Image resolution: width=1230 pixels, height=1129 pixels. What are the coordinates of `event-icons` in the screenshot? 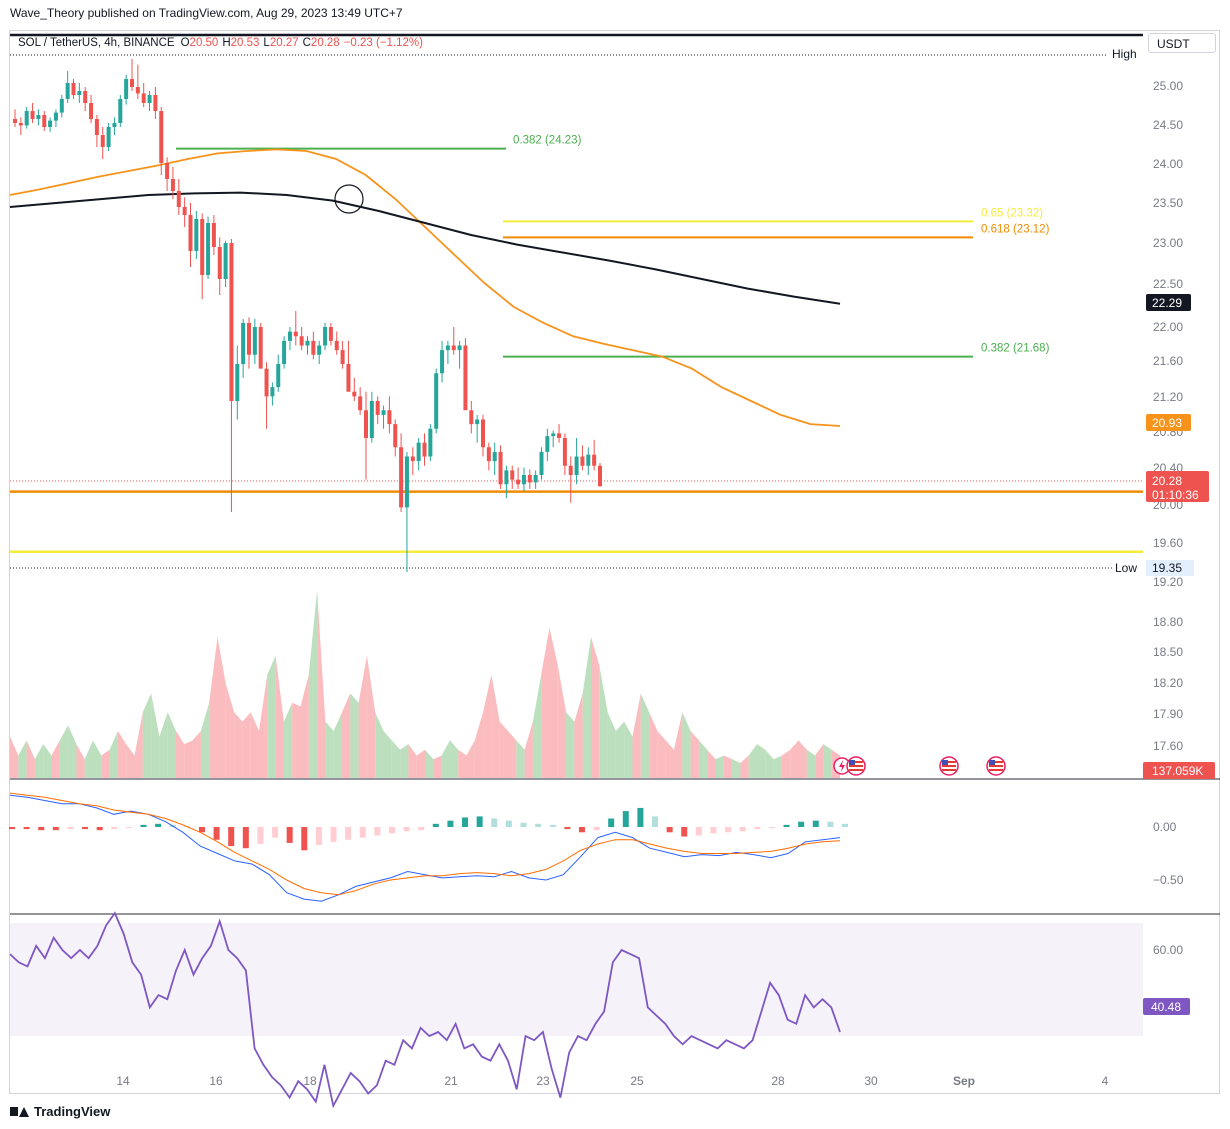 It's located at (919, 766).